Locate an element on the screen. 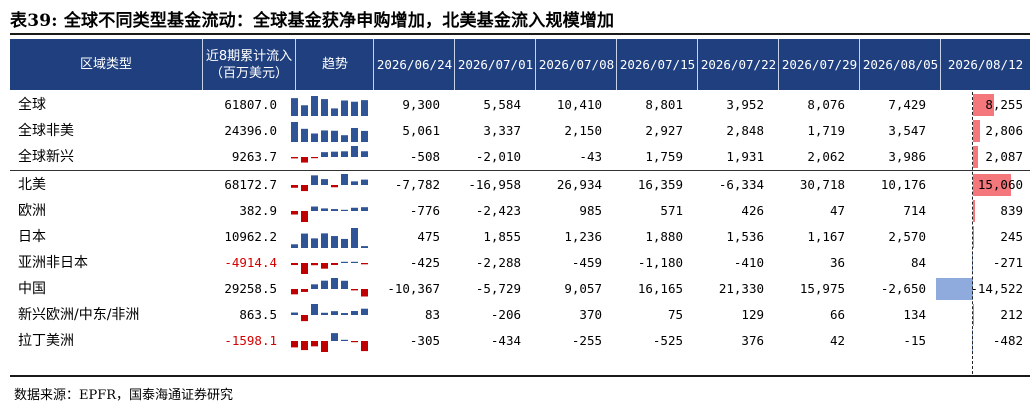 The width and height of the screenshot is (1032, 406). row-cumulative-inflow: 61807.0 is located at coordinates (250, 104).